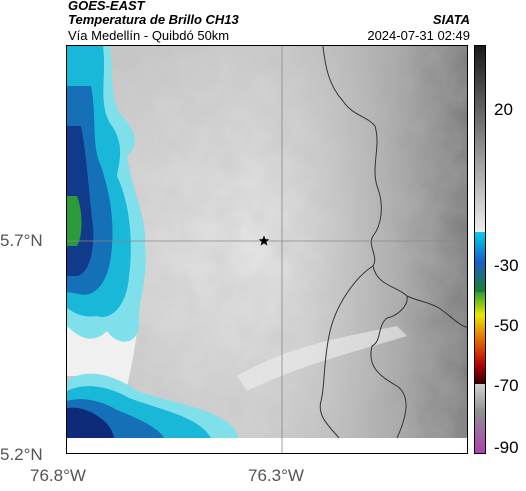  Describe the element at coordinates (21, 240) in the screenshot. I see `lat-tick-5-7: 5.7°N` at that location.